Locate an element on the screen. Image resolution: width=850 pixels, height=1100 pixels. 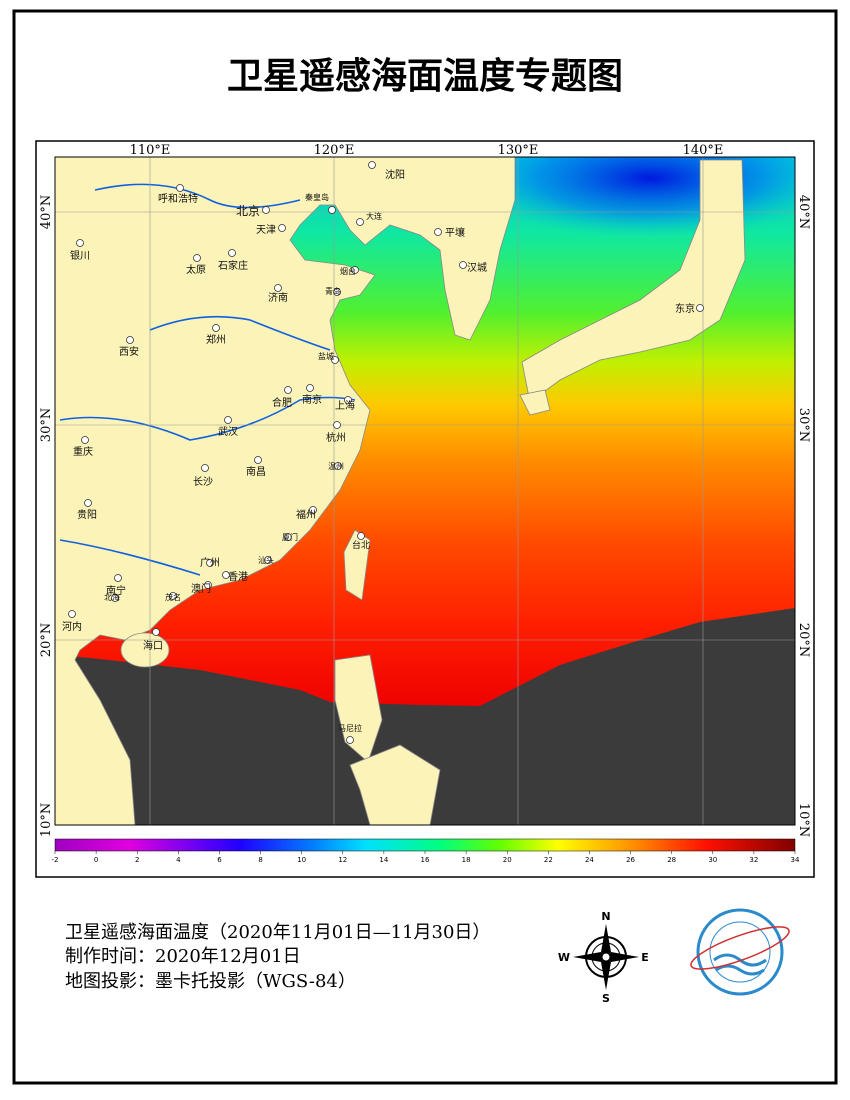
city-label: 西安 is located at coordinates (129, 351).